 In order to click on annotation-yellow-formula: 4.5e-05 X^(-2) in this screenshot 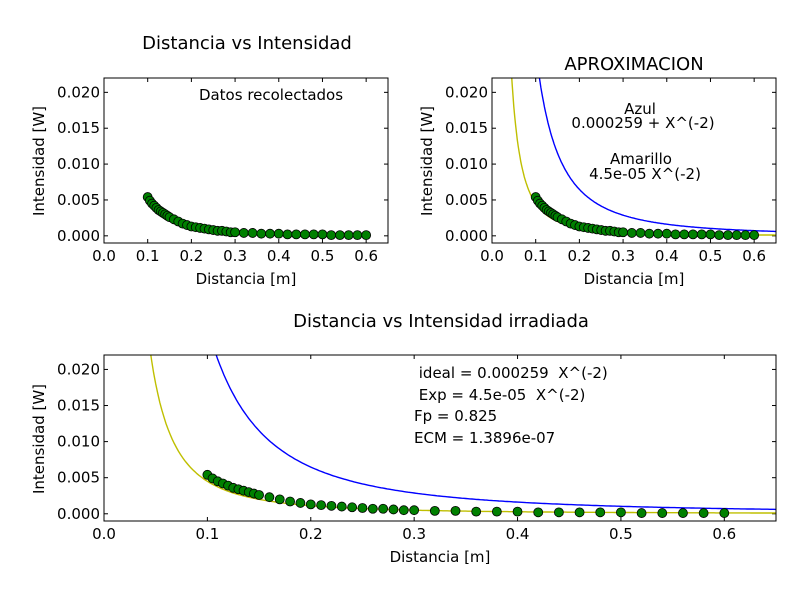, I will do `click(645, 174)`.